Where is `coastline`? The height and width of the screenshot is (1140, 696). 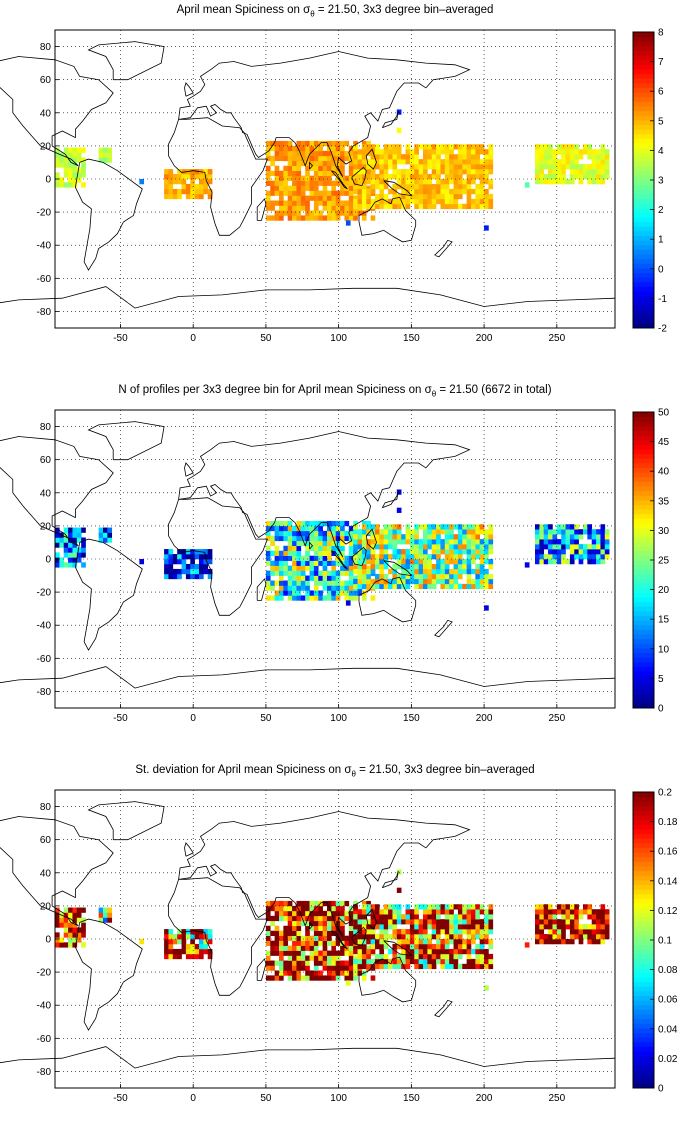 coastline is located at coordinates (443, 1008).